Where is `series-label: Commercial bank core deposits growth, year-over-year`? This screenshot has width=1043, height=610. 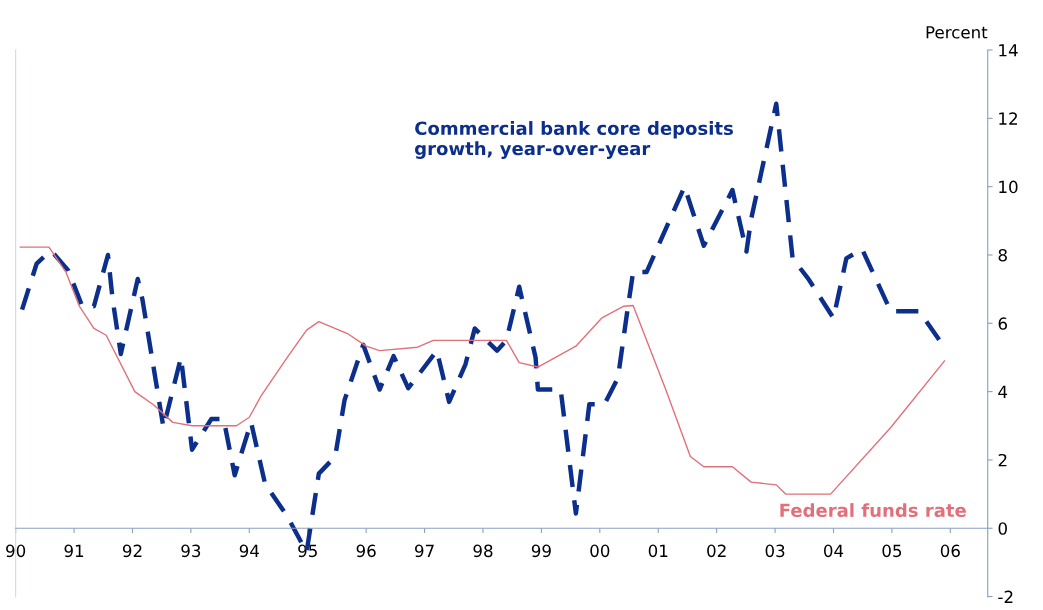
series-label: Commercial bank core deposits growth, year-over-year is located at coordinates (574, 140).